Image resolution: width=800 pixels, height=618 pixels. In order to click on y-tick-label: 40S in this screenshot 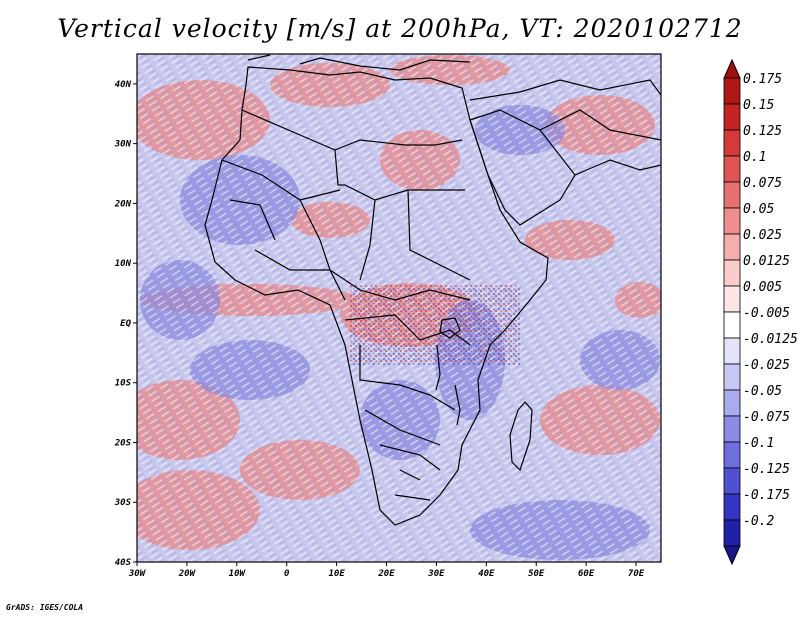, I will do `click(123, 563)`.